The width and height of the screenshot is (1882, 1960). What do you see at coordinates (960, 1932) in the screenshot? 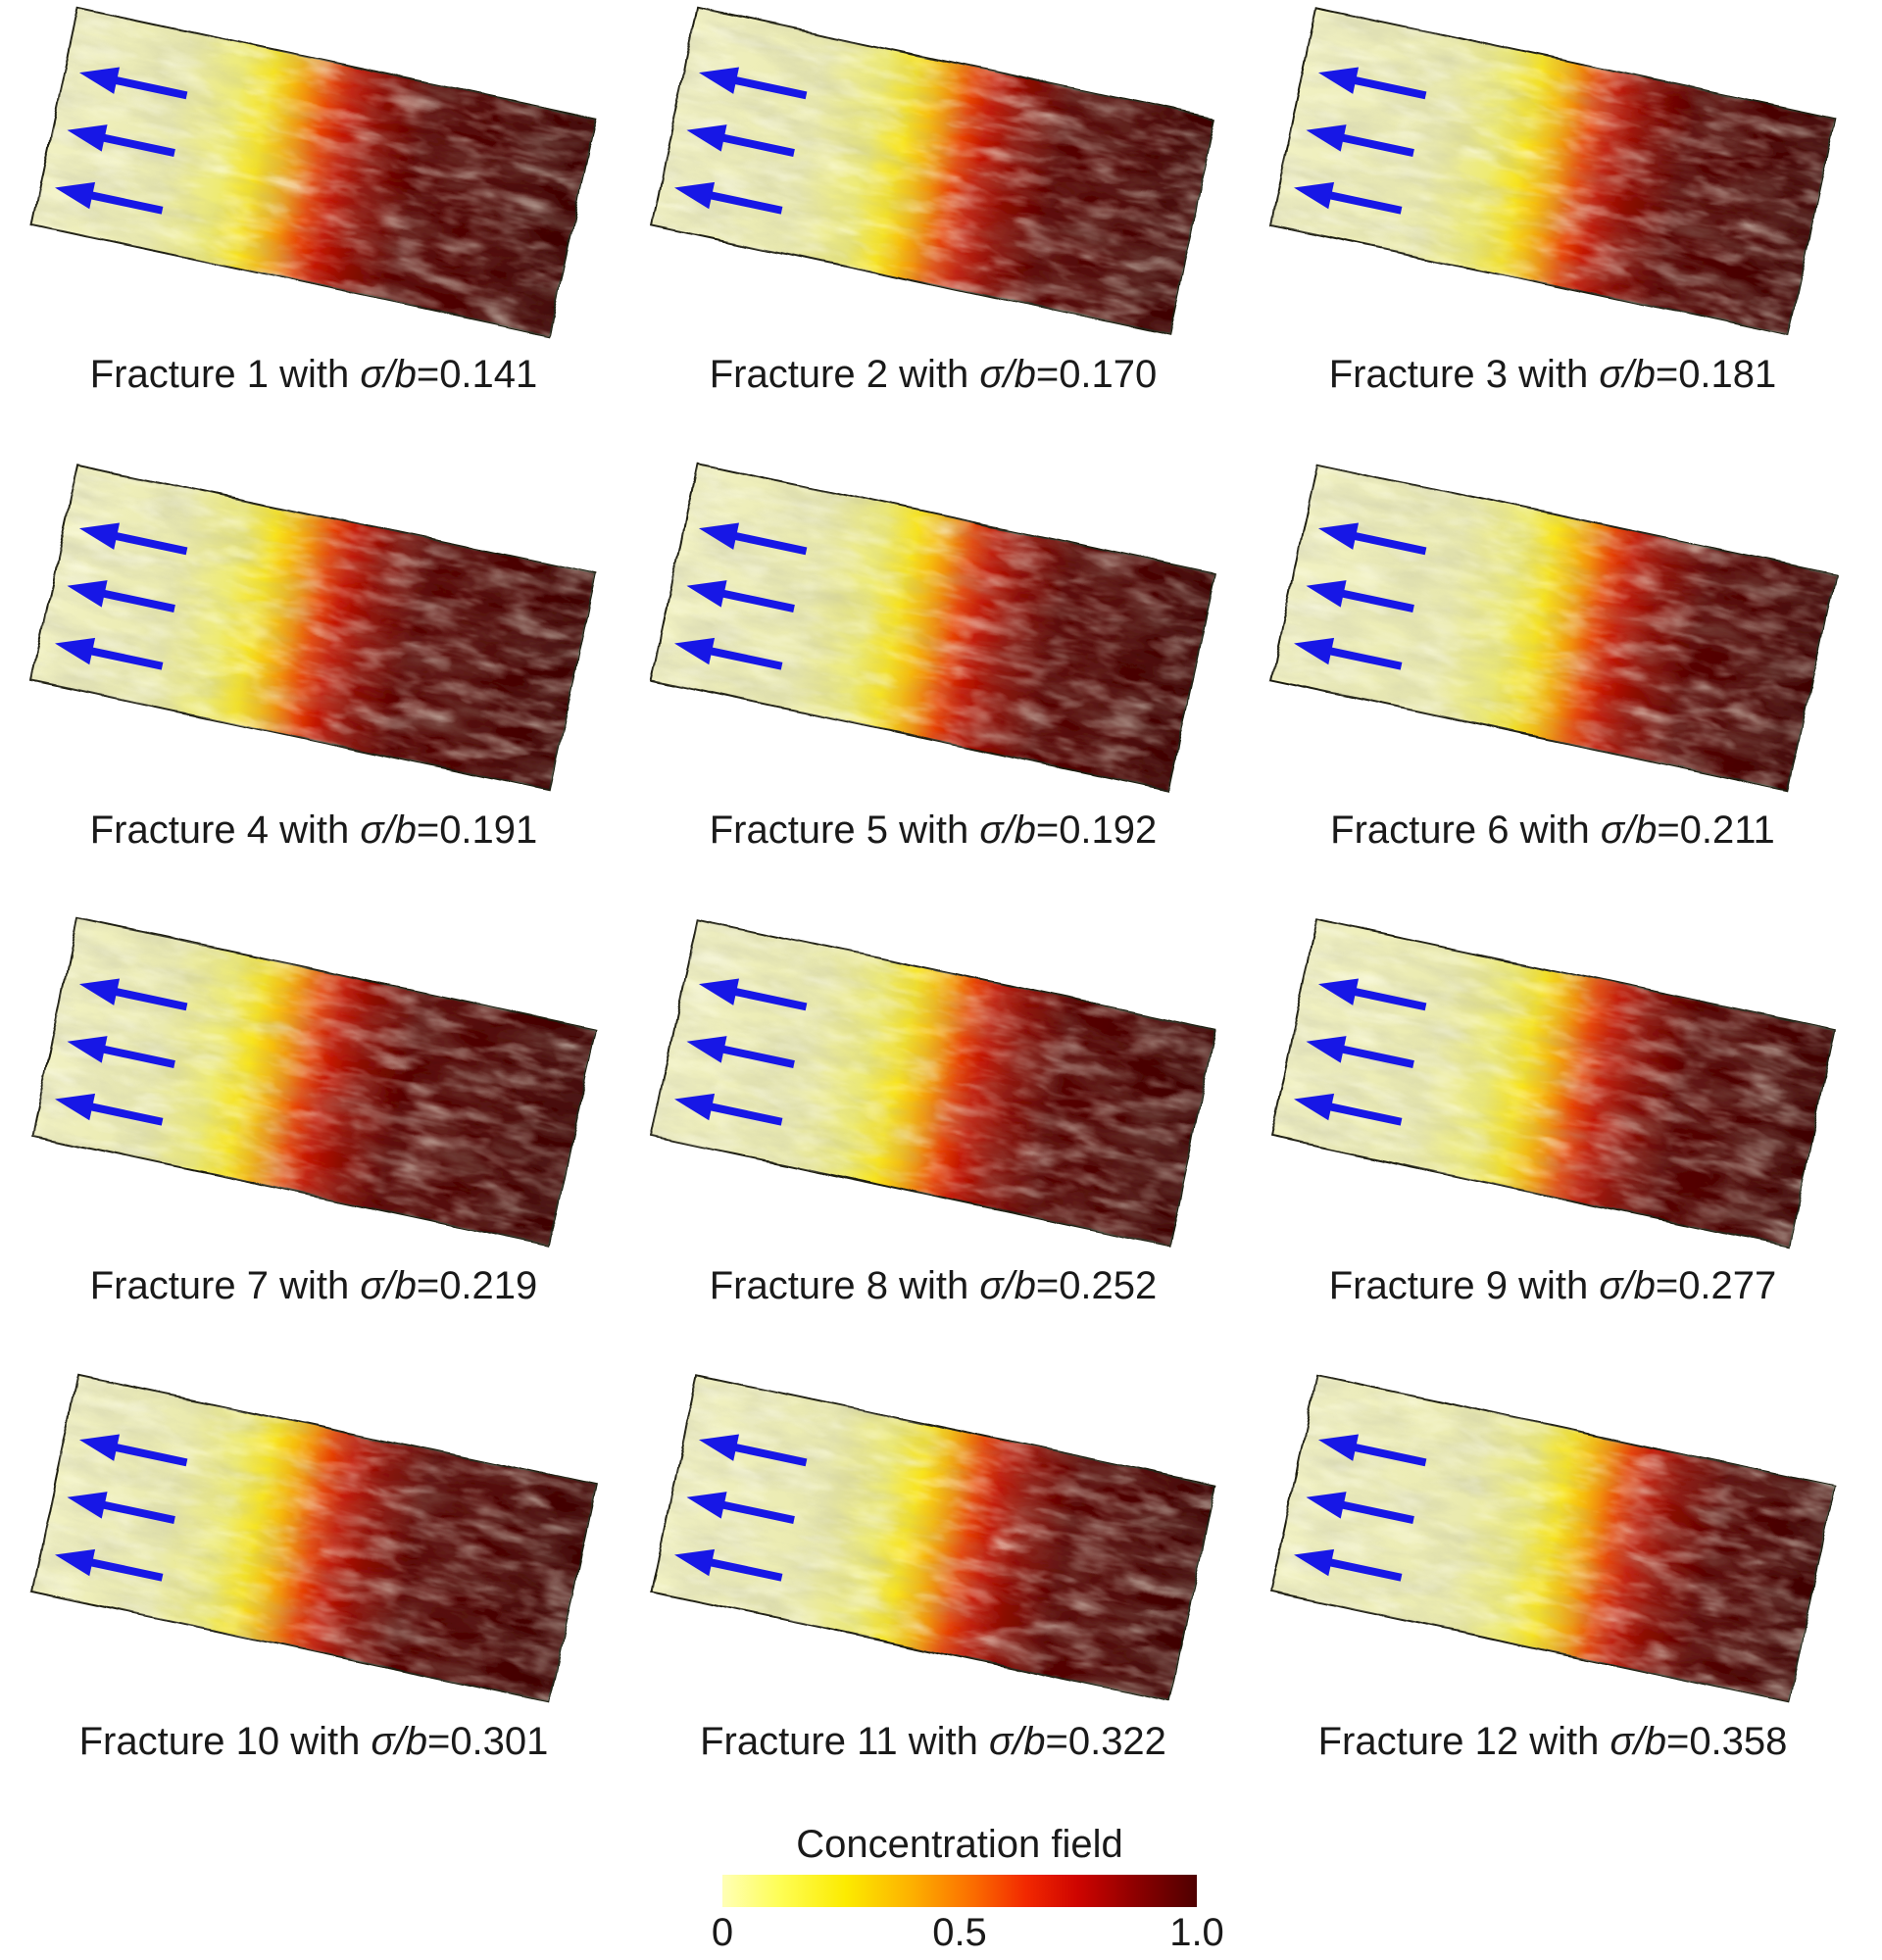
I see `colorbar-tick-0-5: 0.5` at bounding box center [960, 1932].